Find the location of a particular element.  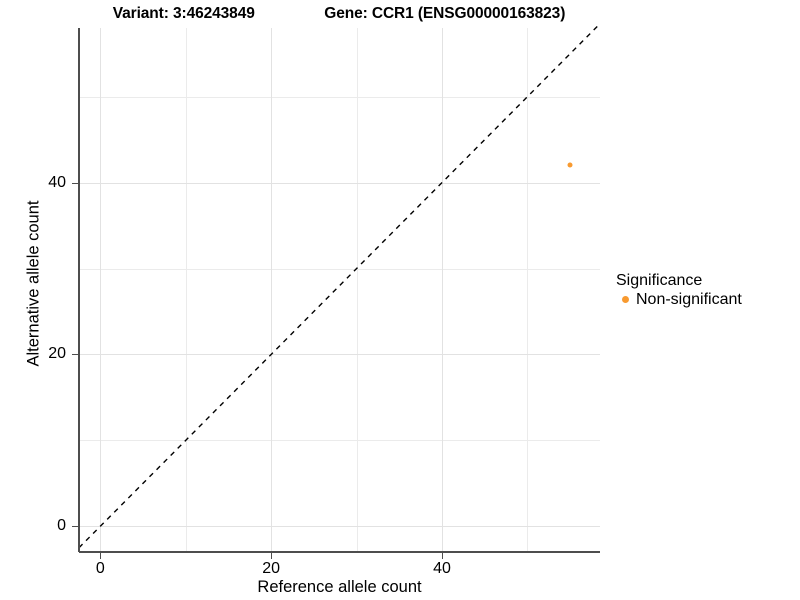

x-axis-tick-label: 40 is located at coordinates (442, 568).